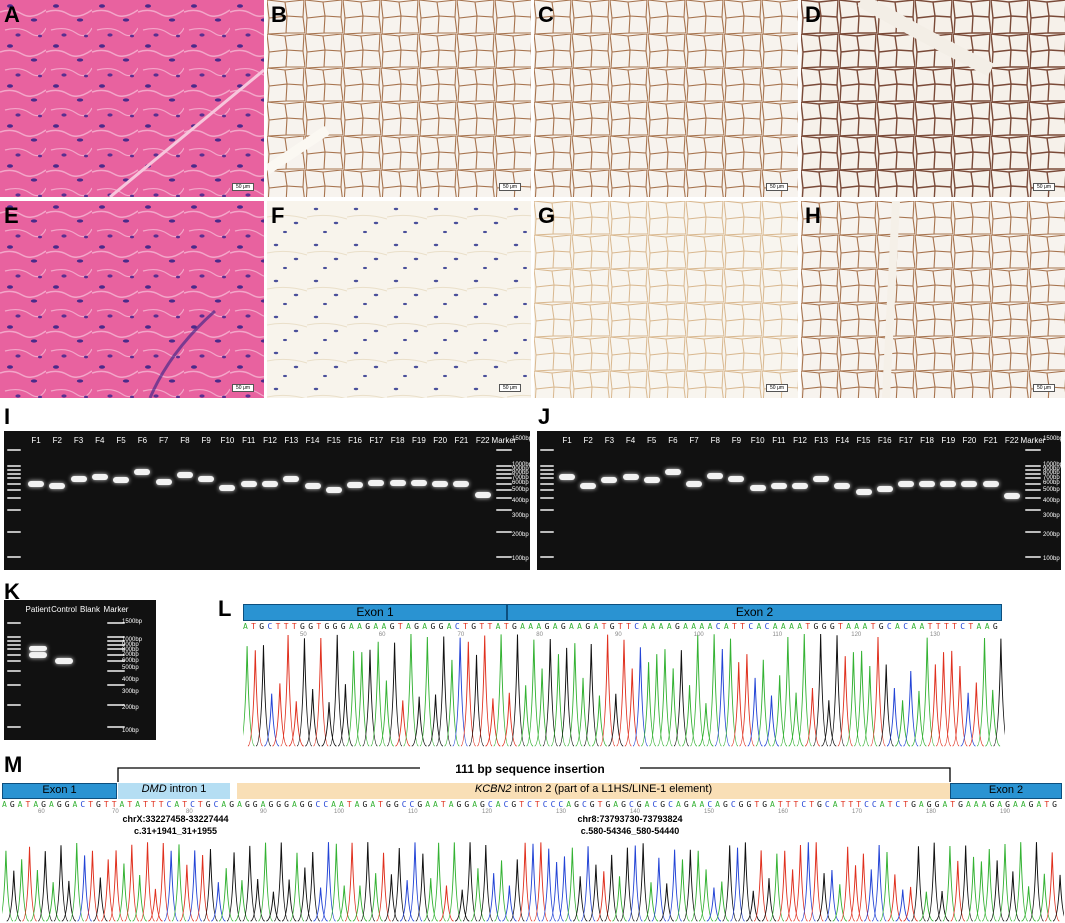  Describe the element at coordinates (382, 635) in the screenshot. I see `position-label: 60` at that location.